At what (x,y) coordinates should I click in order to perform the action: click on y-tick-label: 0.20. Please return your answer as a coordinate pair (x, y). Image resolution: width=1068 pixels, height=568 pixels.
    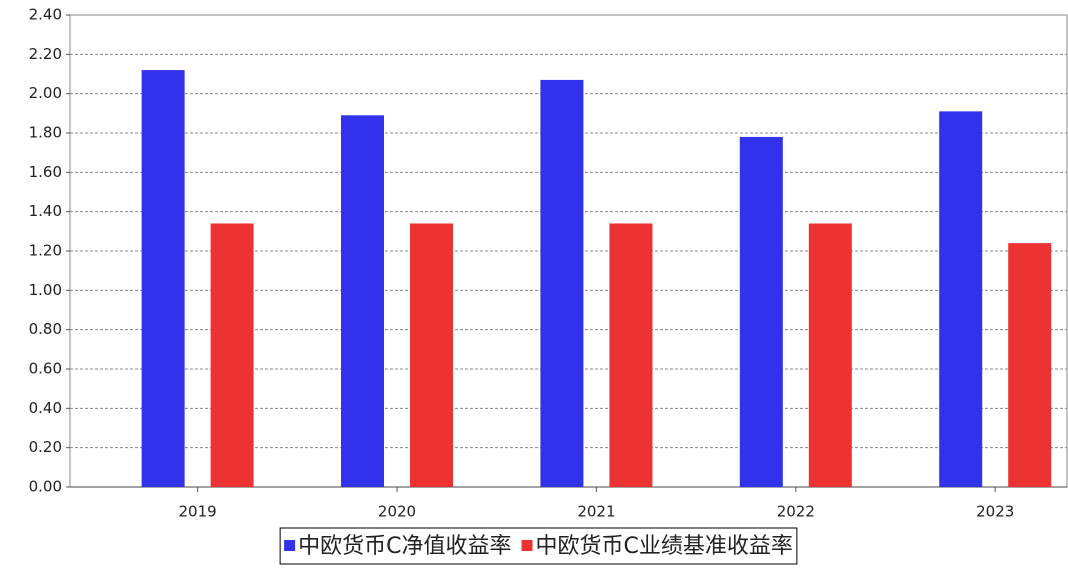
    Looking at the image, I should click on (45, 447).